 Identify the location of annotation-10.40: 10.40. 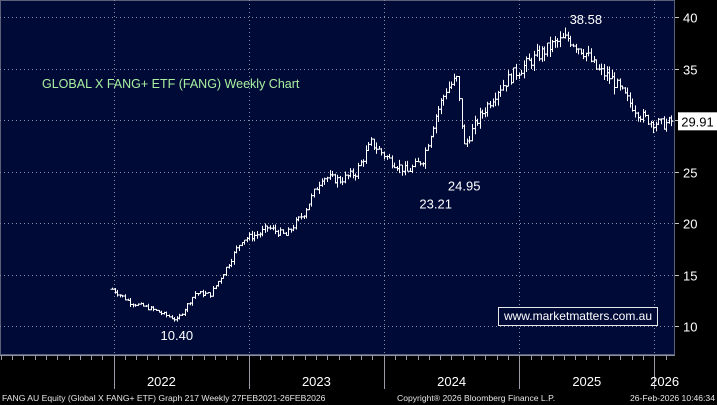
(177, 335).